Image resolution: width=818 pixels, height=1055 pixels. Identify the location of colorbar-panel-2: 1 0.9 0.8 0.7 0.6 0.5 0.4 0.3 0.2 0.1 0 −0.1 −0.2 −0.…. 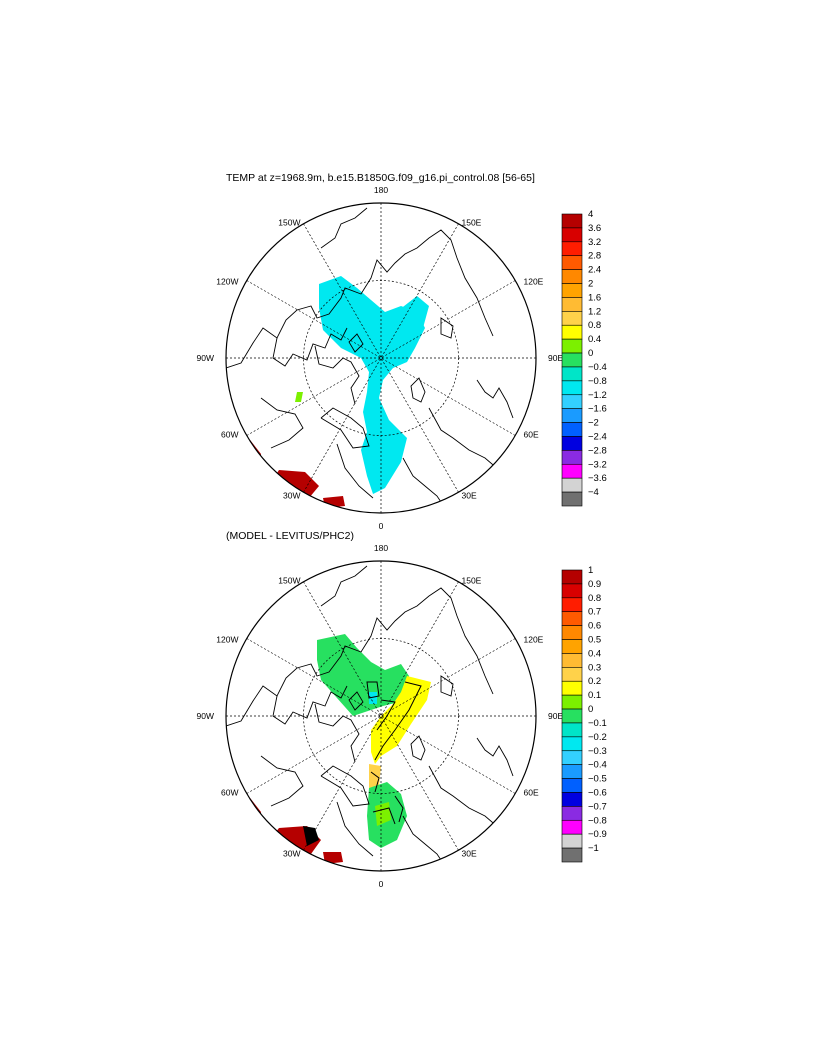
(584, 714).